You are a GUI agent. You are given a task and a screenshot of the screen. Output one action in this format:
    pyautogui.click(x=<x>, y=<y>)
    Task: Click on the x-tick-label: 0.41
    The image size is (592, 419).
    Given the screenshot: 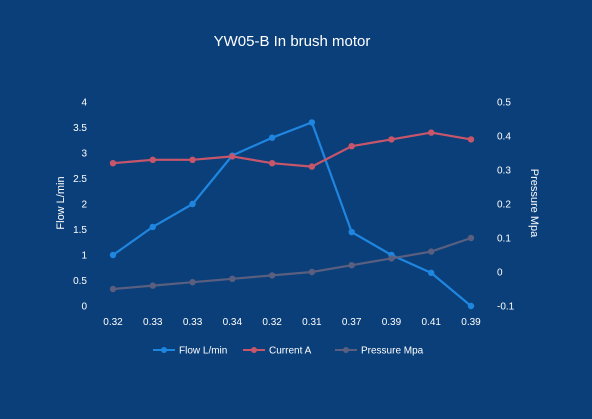 What is the action you would take?
    pyautogui.click(x=431, y=322)
    